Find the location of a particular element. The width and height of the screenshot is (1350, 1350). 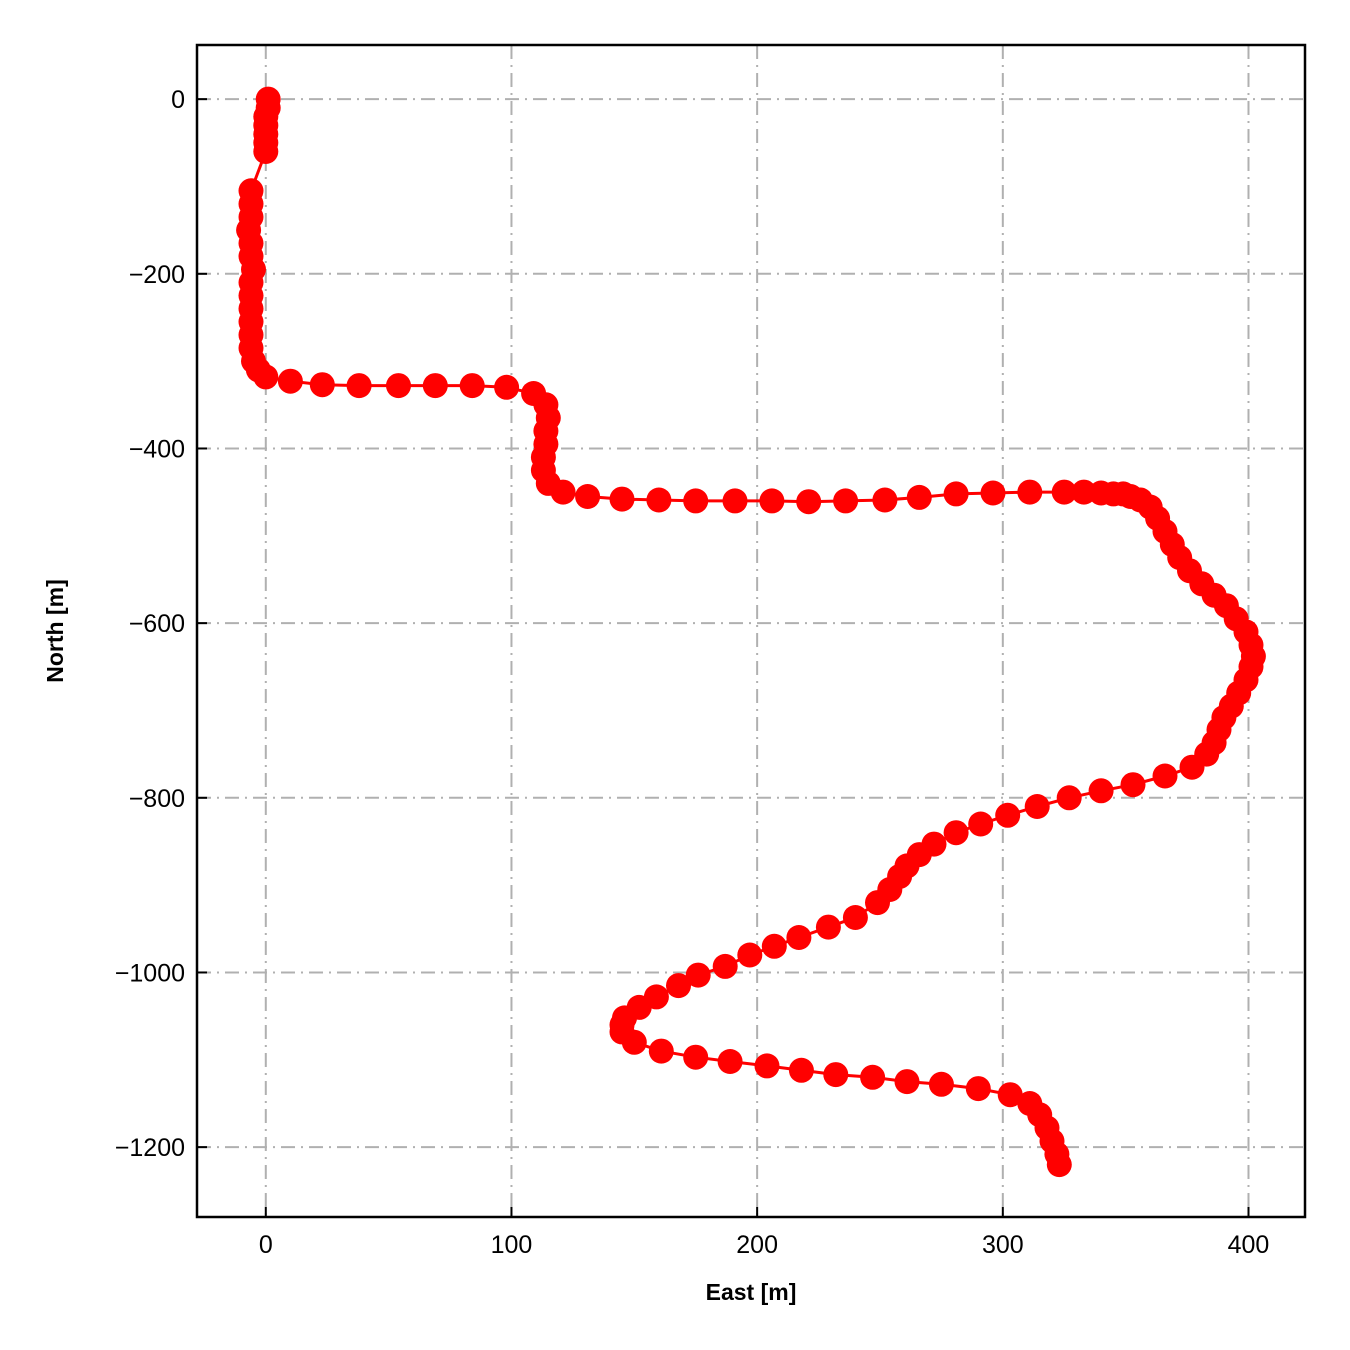

x-tick-label: 200 is located at coordinates (757, 1245).